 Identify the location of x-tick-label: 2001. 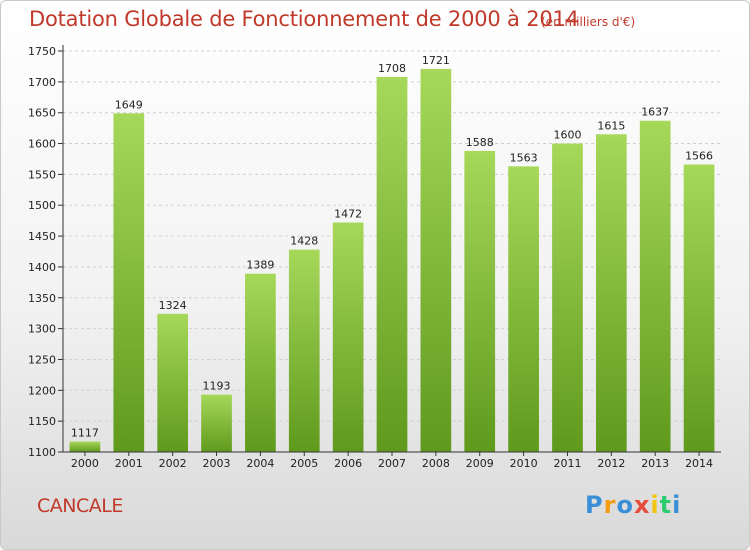
(129, 463).